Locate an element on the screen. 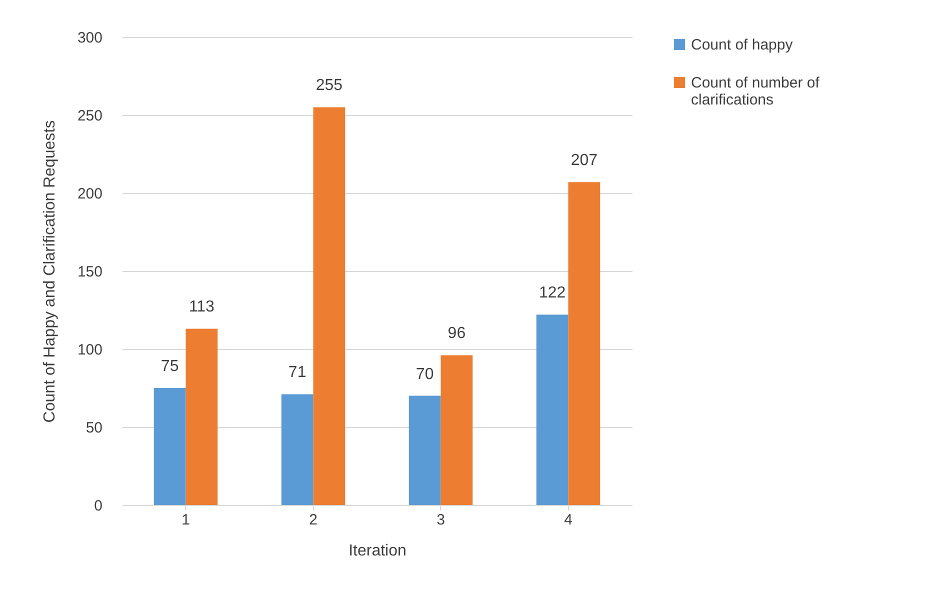 The height and width of the screenshot is (607, 940). y-tick-label: 0 is located at coordinates (98, 506).